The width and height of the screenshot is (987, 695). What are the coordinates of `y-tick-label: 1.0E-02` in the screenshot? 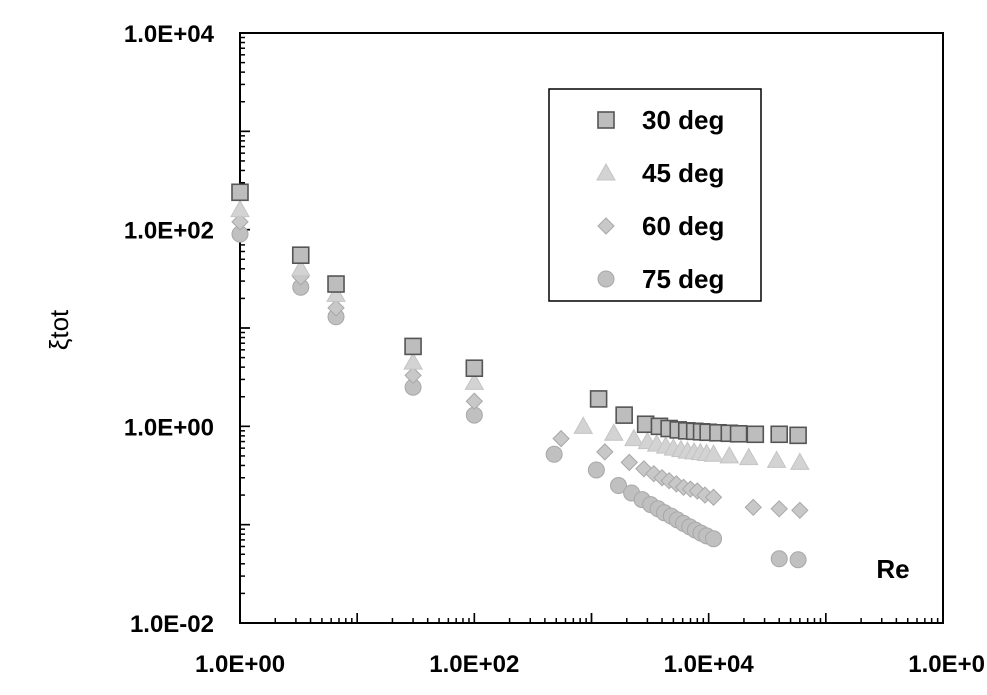 It's located at (172, 624).